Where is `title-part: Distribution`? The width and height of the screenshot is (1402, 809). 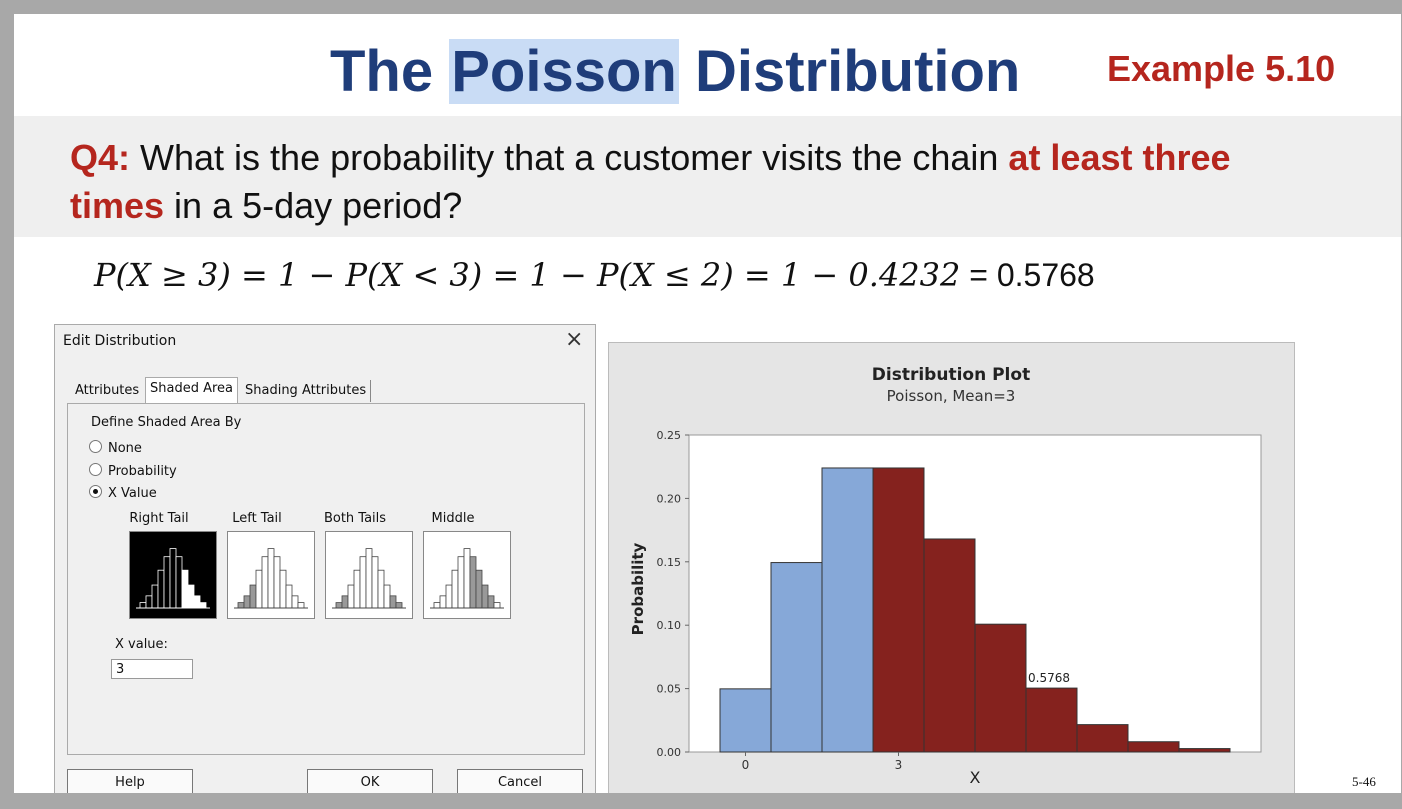 title-part: Distribution is located at coordinates (849, 71).